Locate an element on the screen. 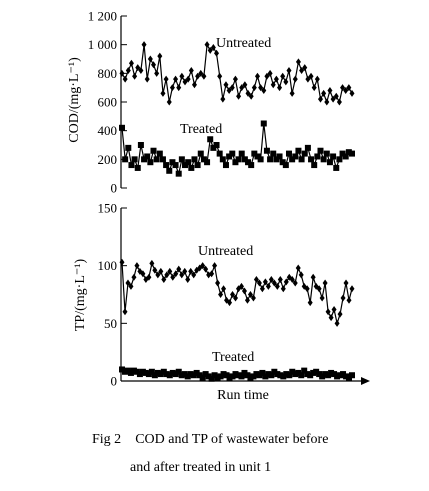  tp-treated-series is located at coordinates (237, 374).